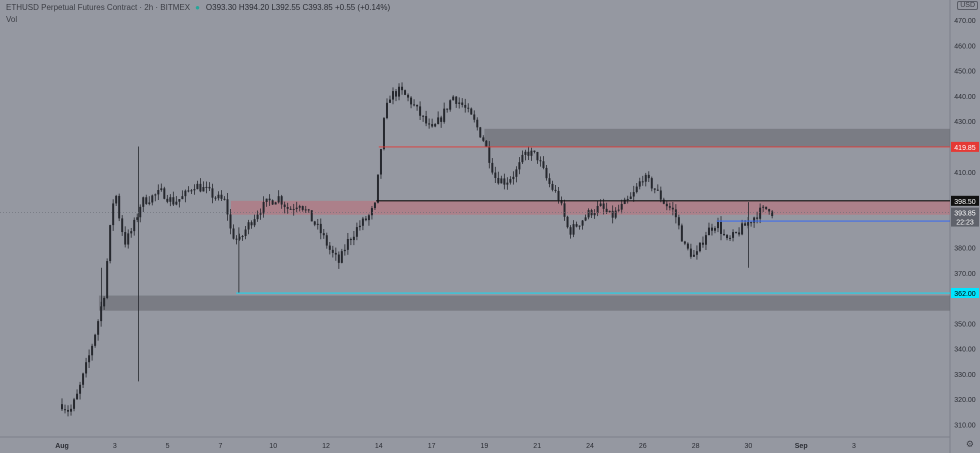 This screenshot has height=453, width=980. Describe the element at coordinates (967, 5) in the screenshot. I see `currency-badge: USD` at that location.